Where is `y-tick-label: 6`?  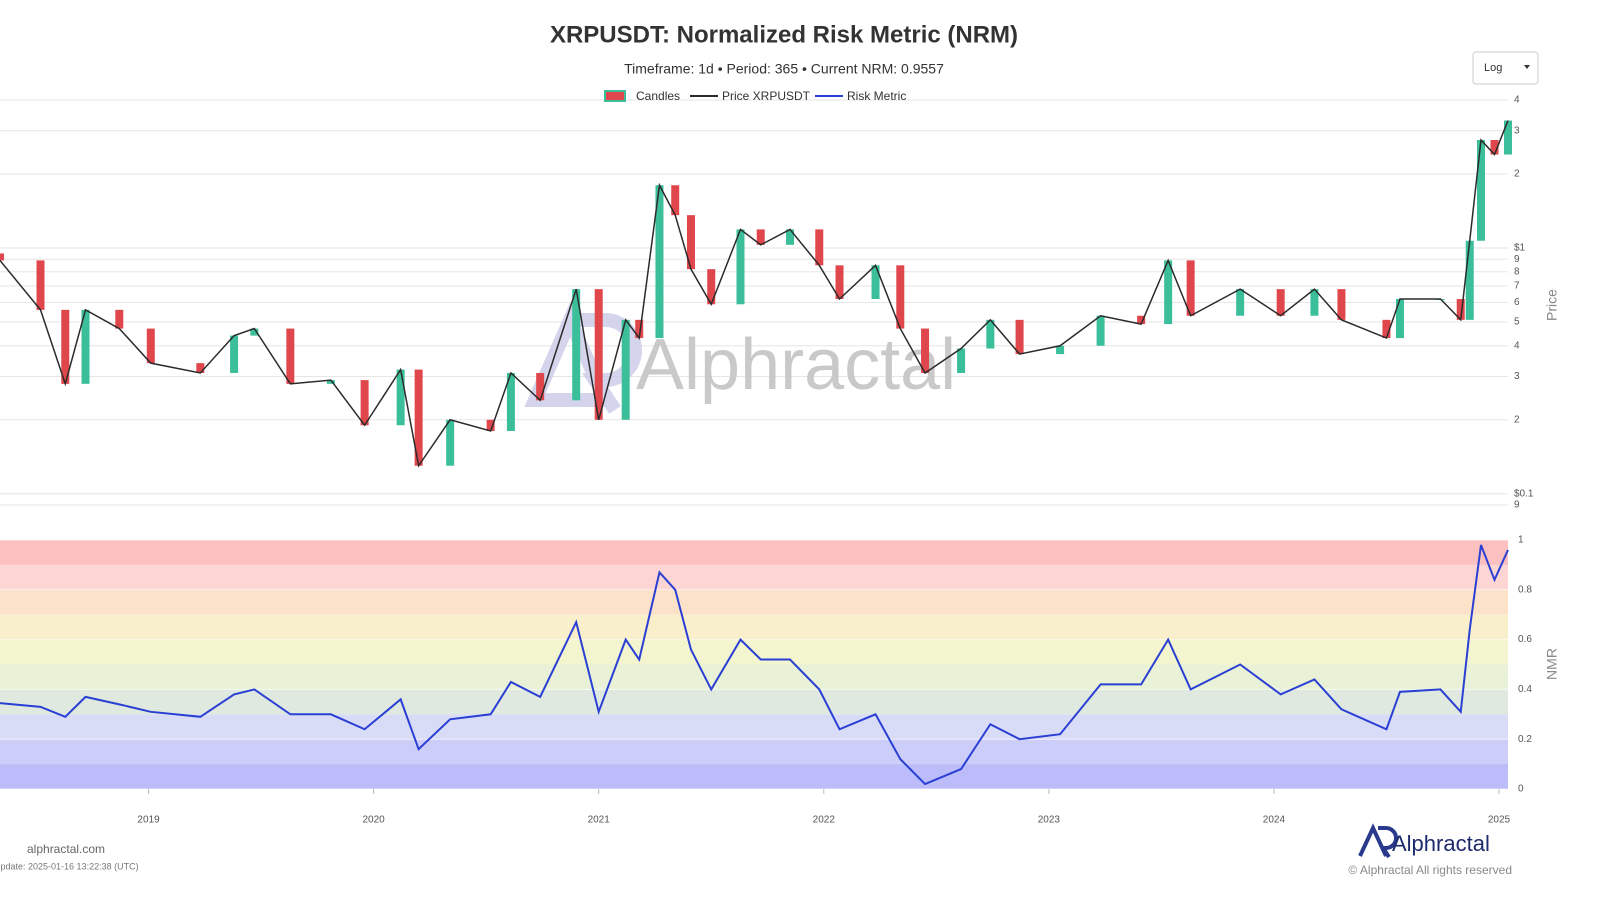
y-tick-label: 6 is located at coordinates (1517, 302).